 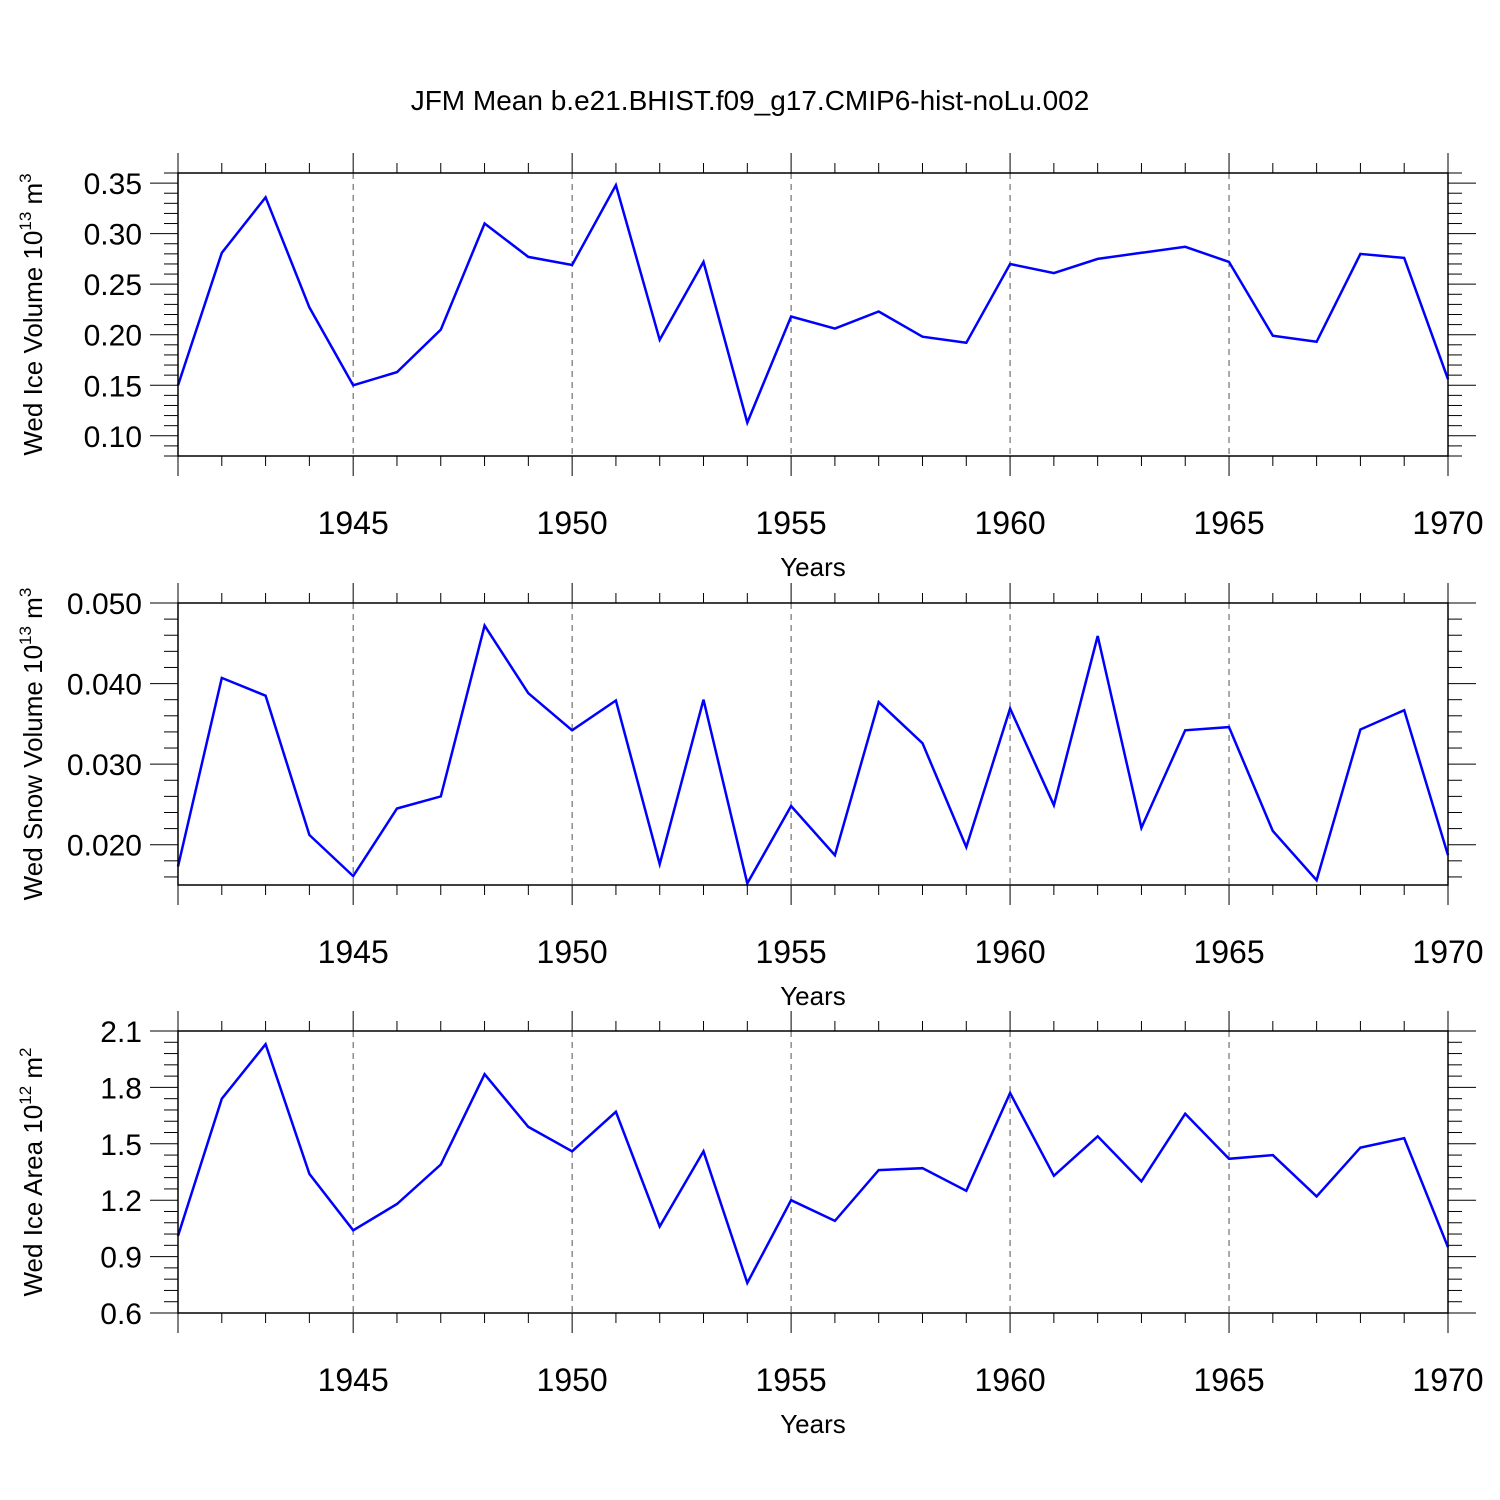 What do you see at coordinates (104, 685) in the screenshot?
I see `y-tick-label: 0.040` at bounding box center [104, 685].